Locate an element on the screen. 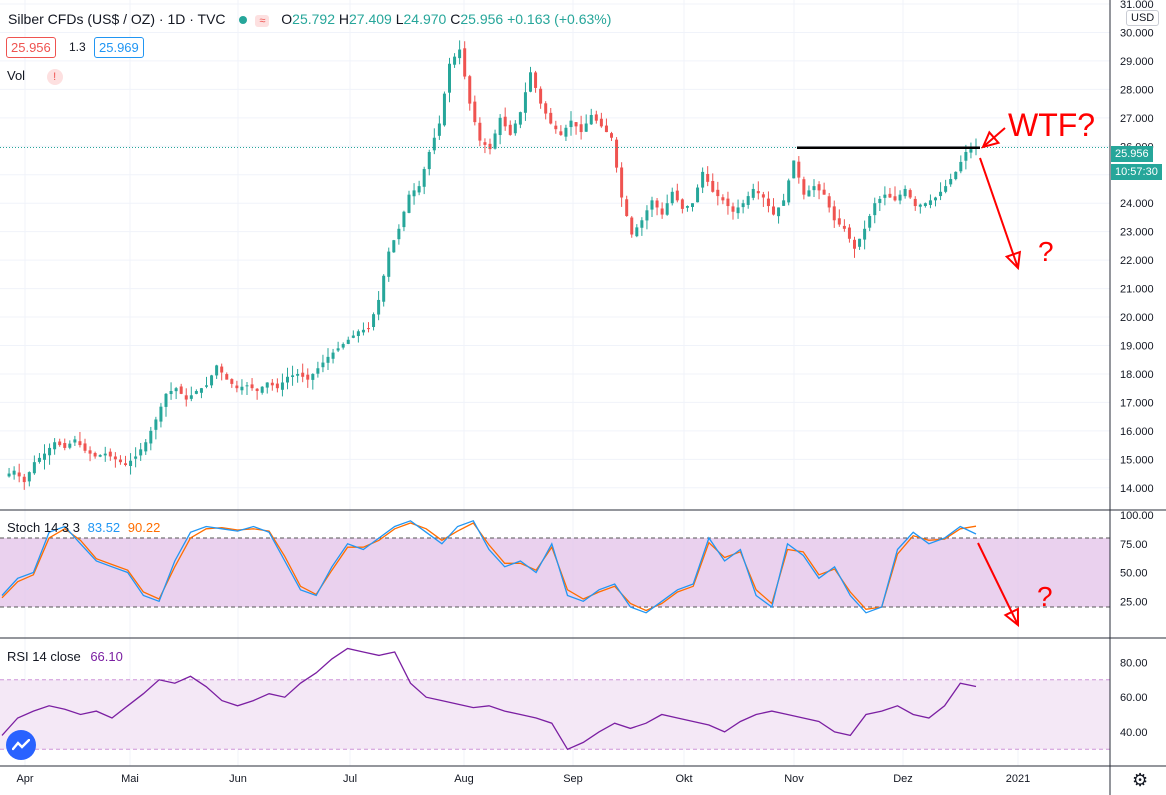 The image size is (1166, 795). price-tick-label: 20.000 is located at coordinates (1137, 318).